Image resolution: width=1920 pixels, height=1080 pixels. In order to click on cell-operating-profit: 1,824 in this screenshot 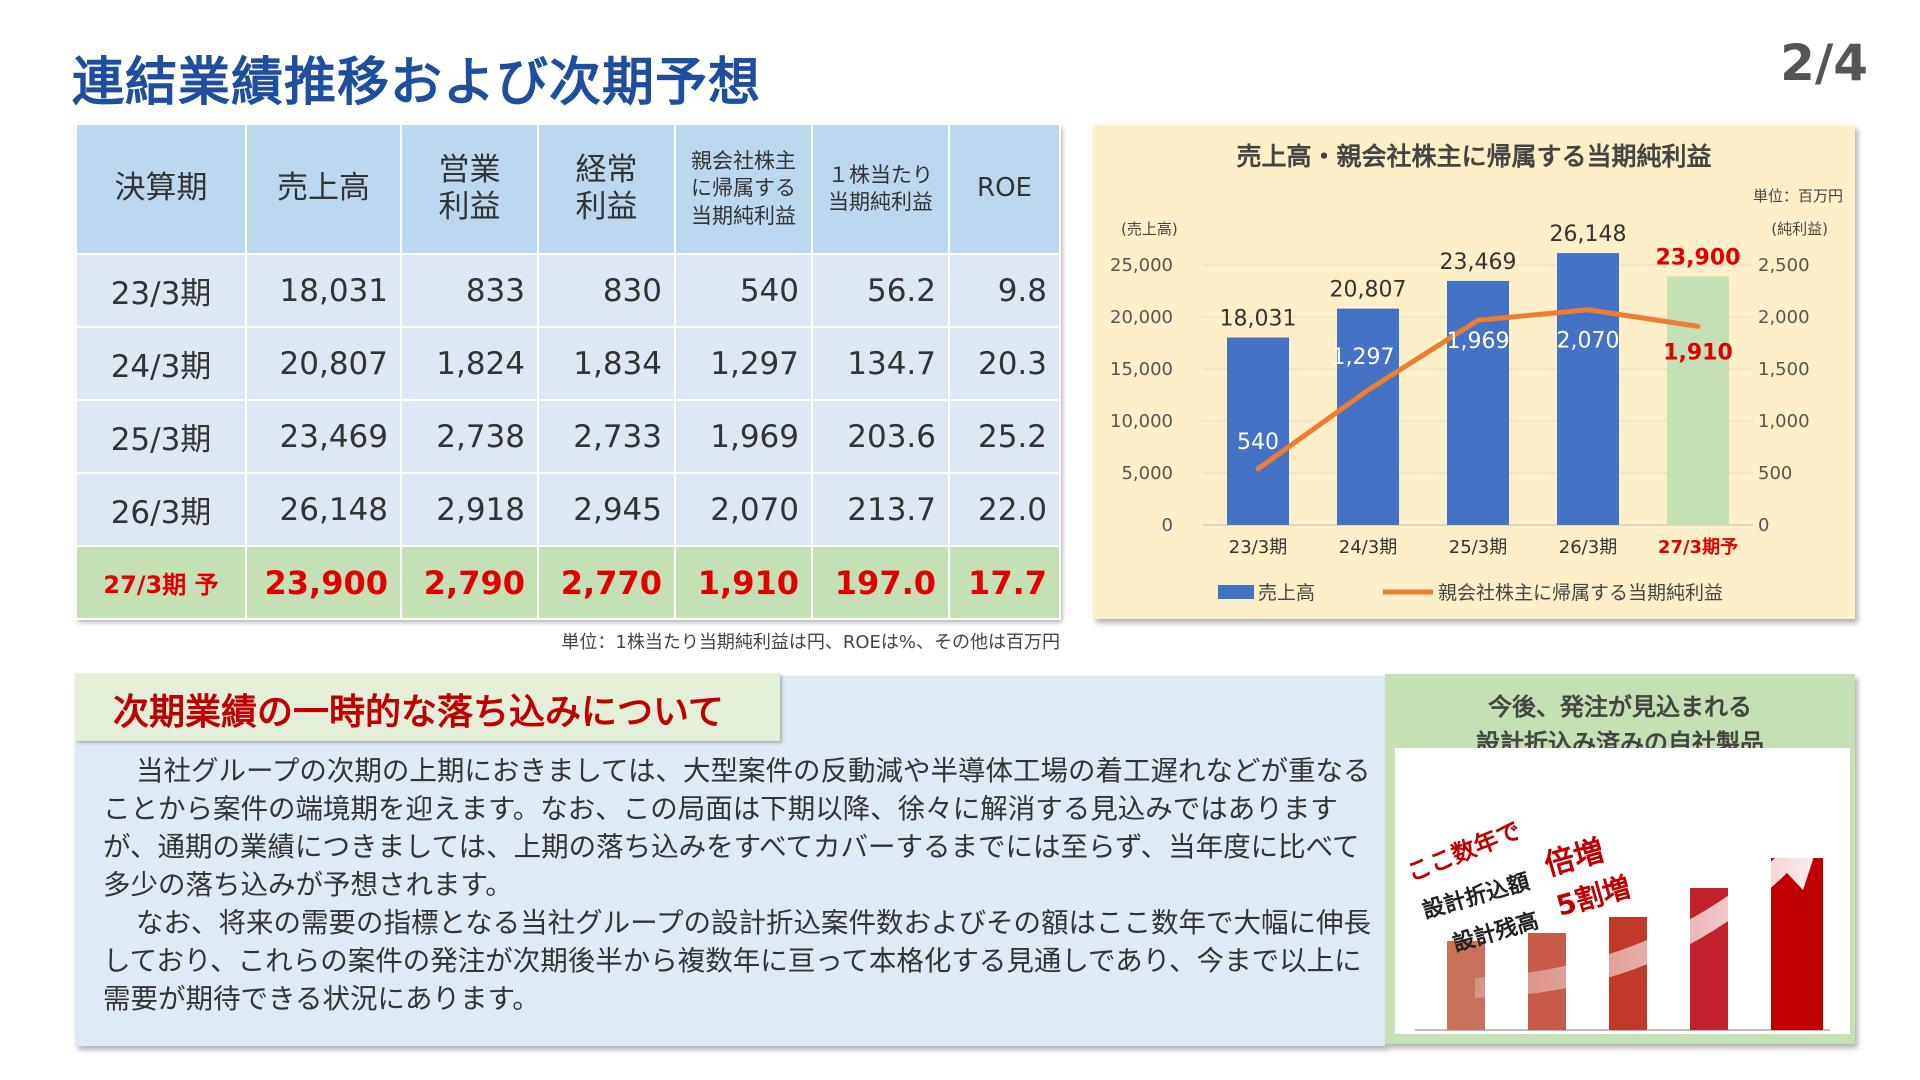, I will do `click(469, 363)`.